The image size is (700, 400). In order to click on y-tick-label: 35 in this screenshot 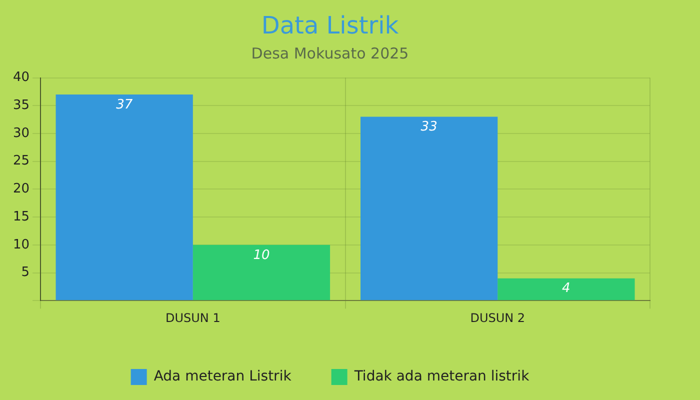, I will do `click(21, 106)`.